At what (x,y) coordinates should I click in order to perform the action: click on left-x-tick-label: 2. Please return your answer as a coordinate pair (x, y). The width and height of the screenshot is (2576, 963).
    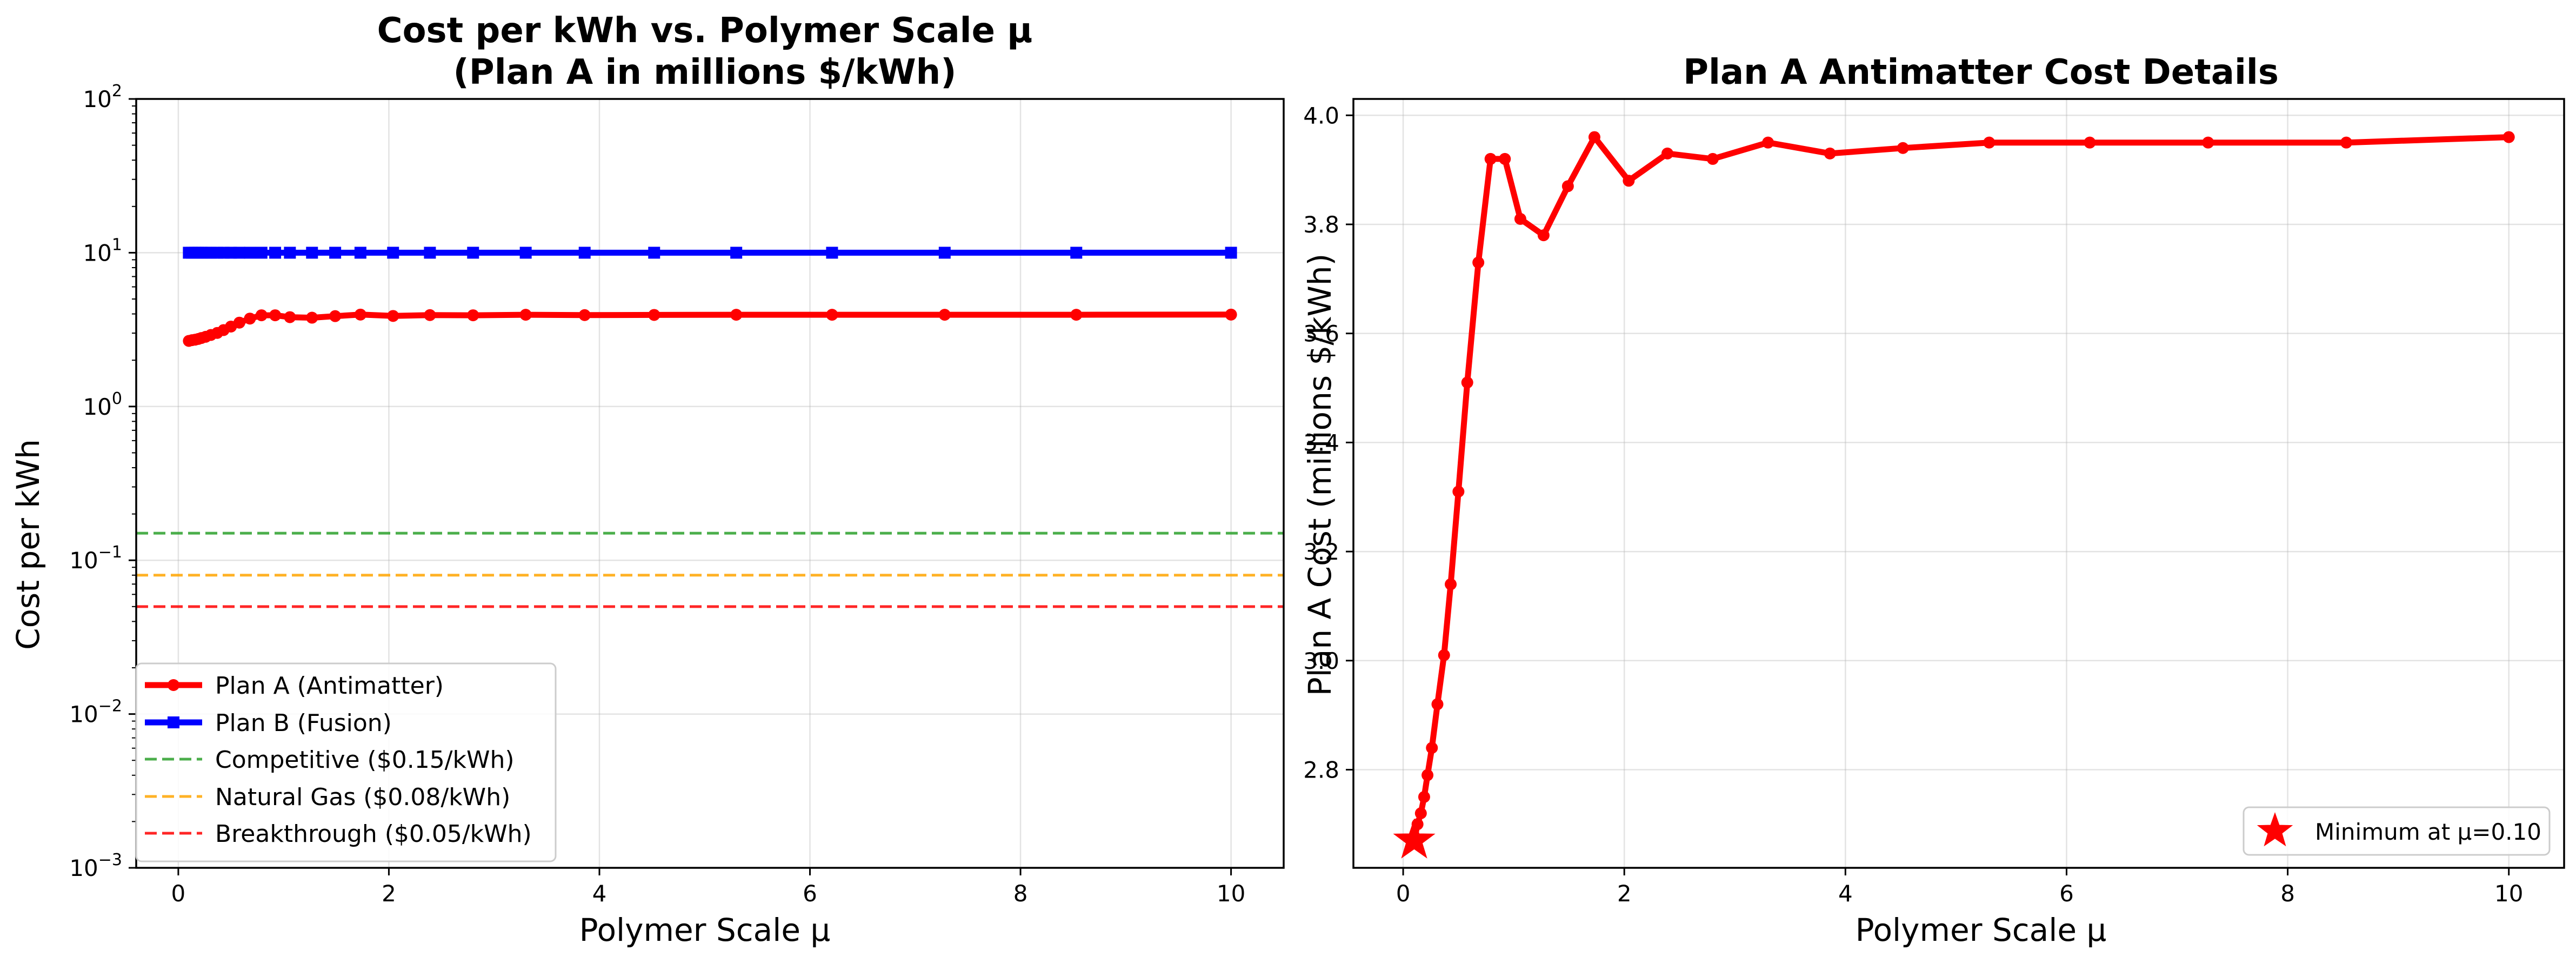
    Looking at the image, I should click on (389, 893).